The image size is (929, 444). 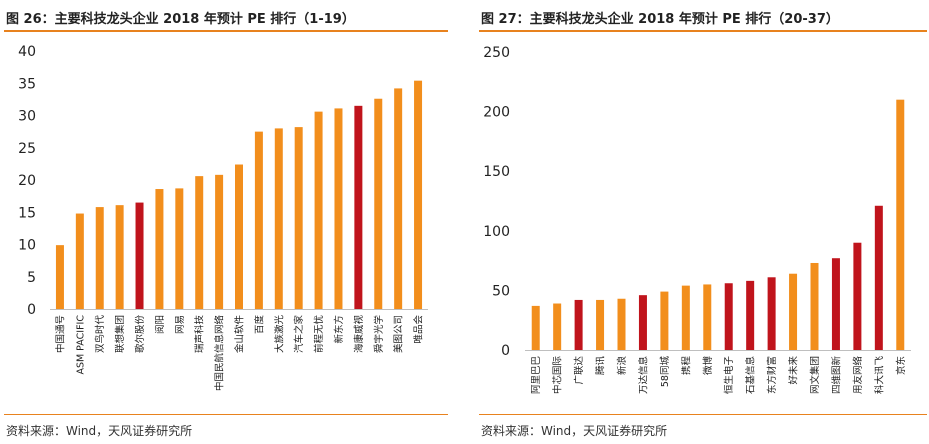 I want to click on x-category-label: 科大讯飞, so click(x=879, y=375).